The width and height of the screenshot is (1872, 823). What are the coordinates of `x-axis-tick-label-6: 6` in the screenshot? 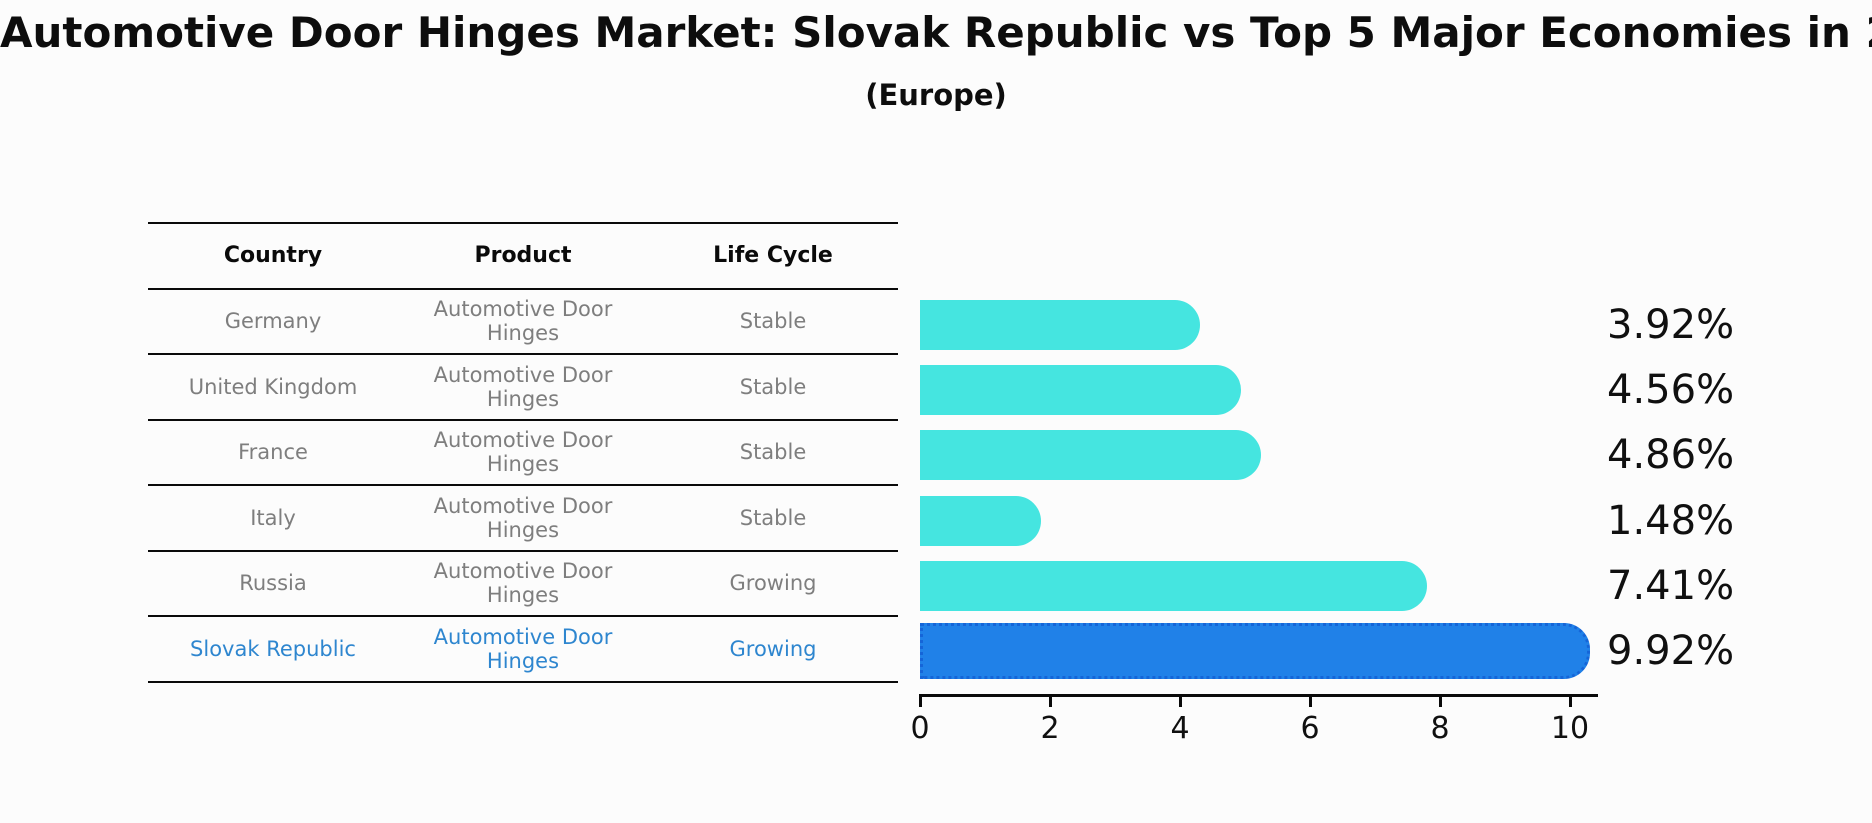 It's located at (1310, 728).